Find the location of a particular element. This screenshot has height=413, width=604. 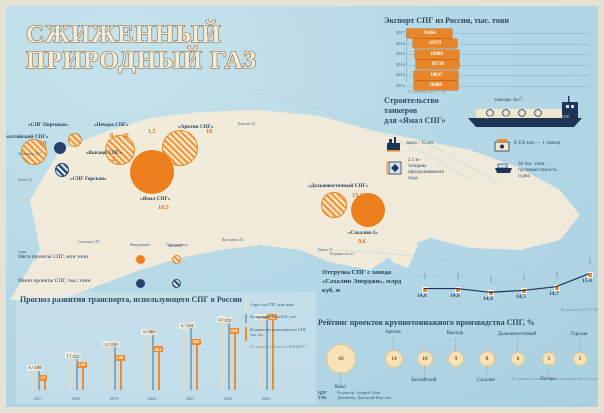

capacity-fact-line-1: 38 тыс. тонн - is located at coordinates (533, 164).